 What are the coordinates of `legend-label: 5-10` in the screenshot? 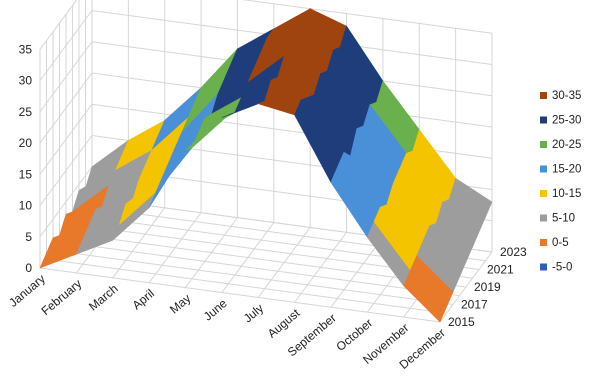 It's located at (563, 219).